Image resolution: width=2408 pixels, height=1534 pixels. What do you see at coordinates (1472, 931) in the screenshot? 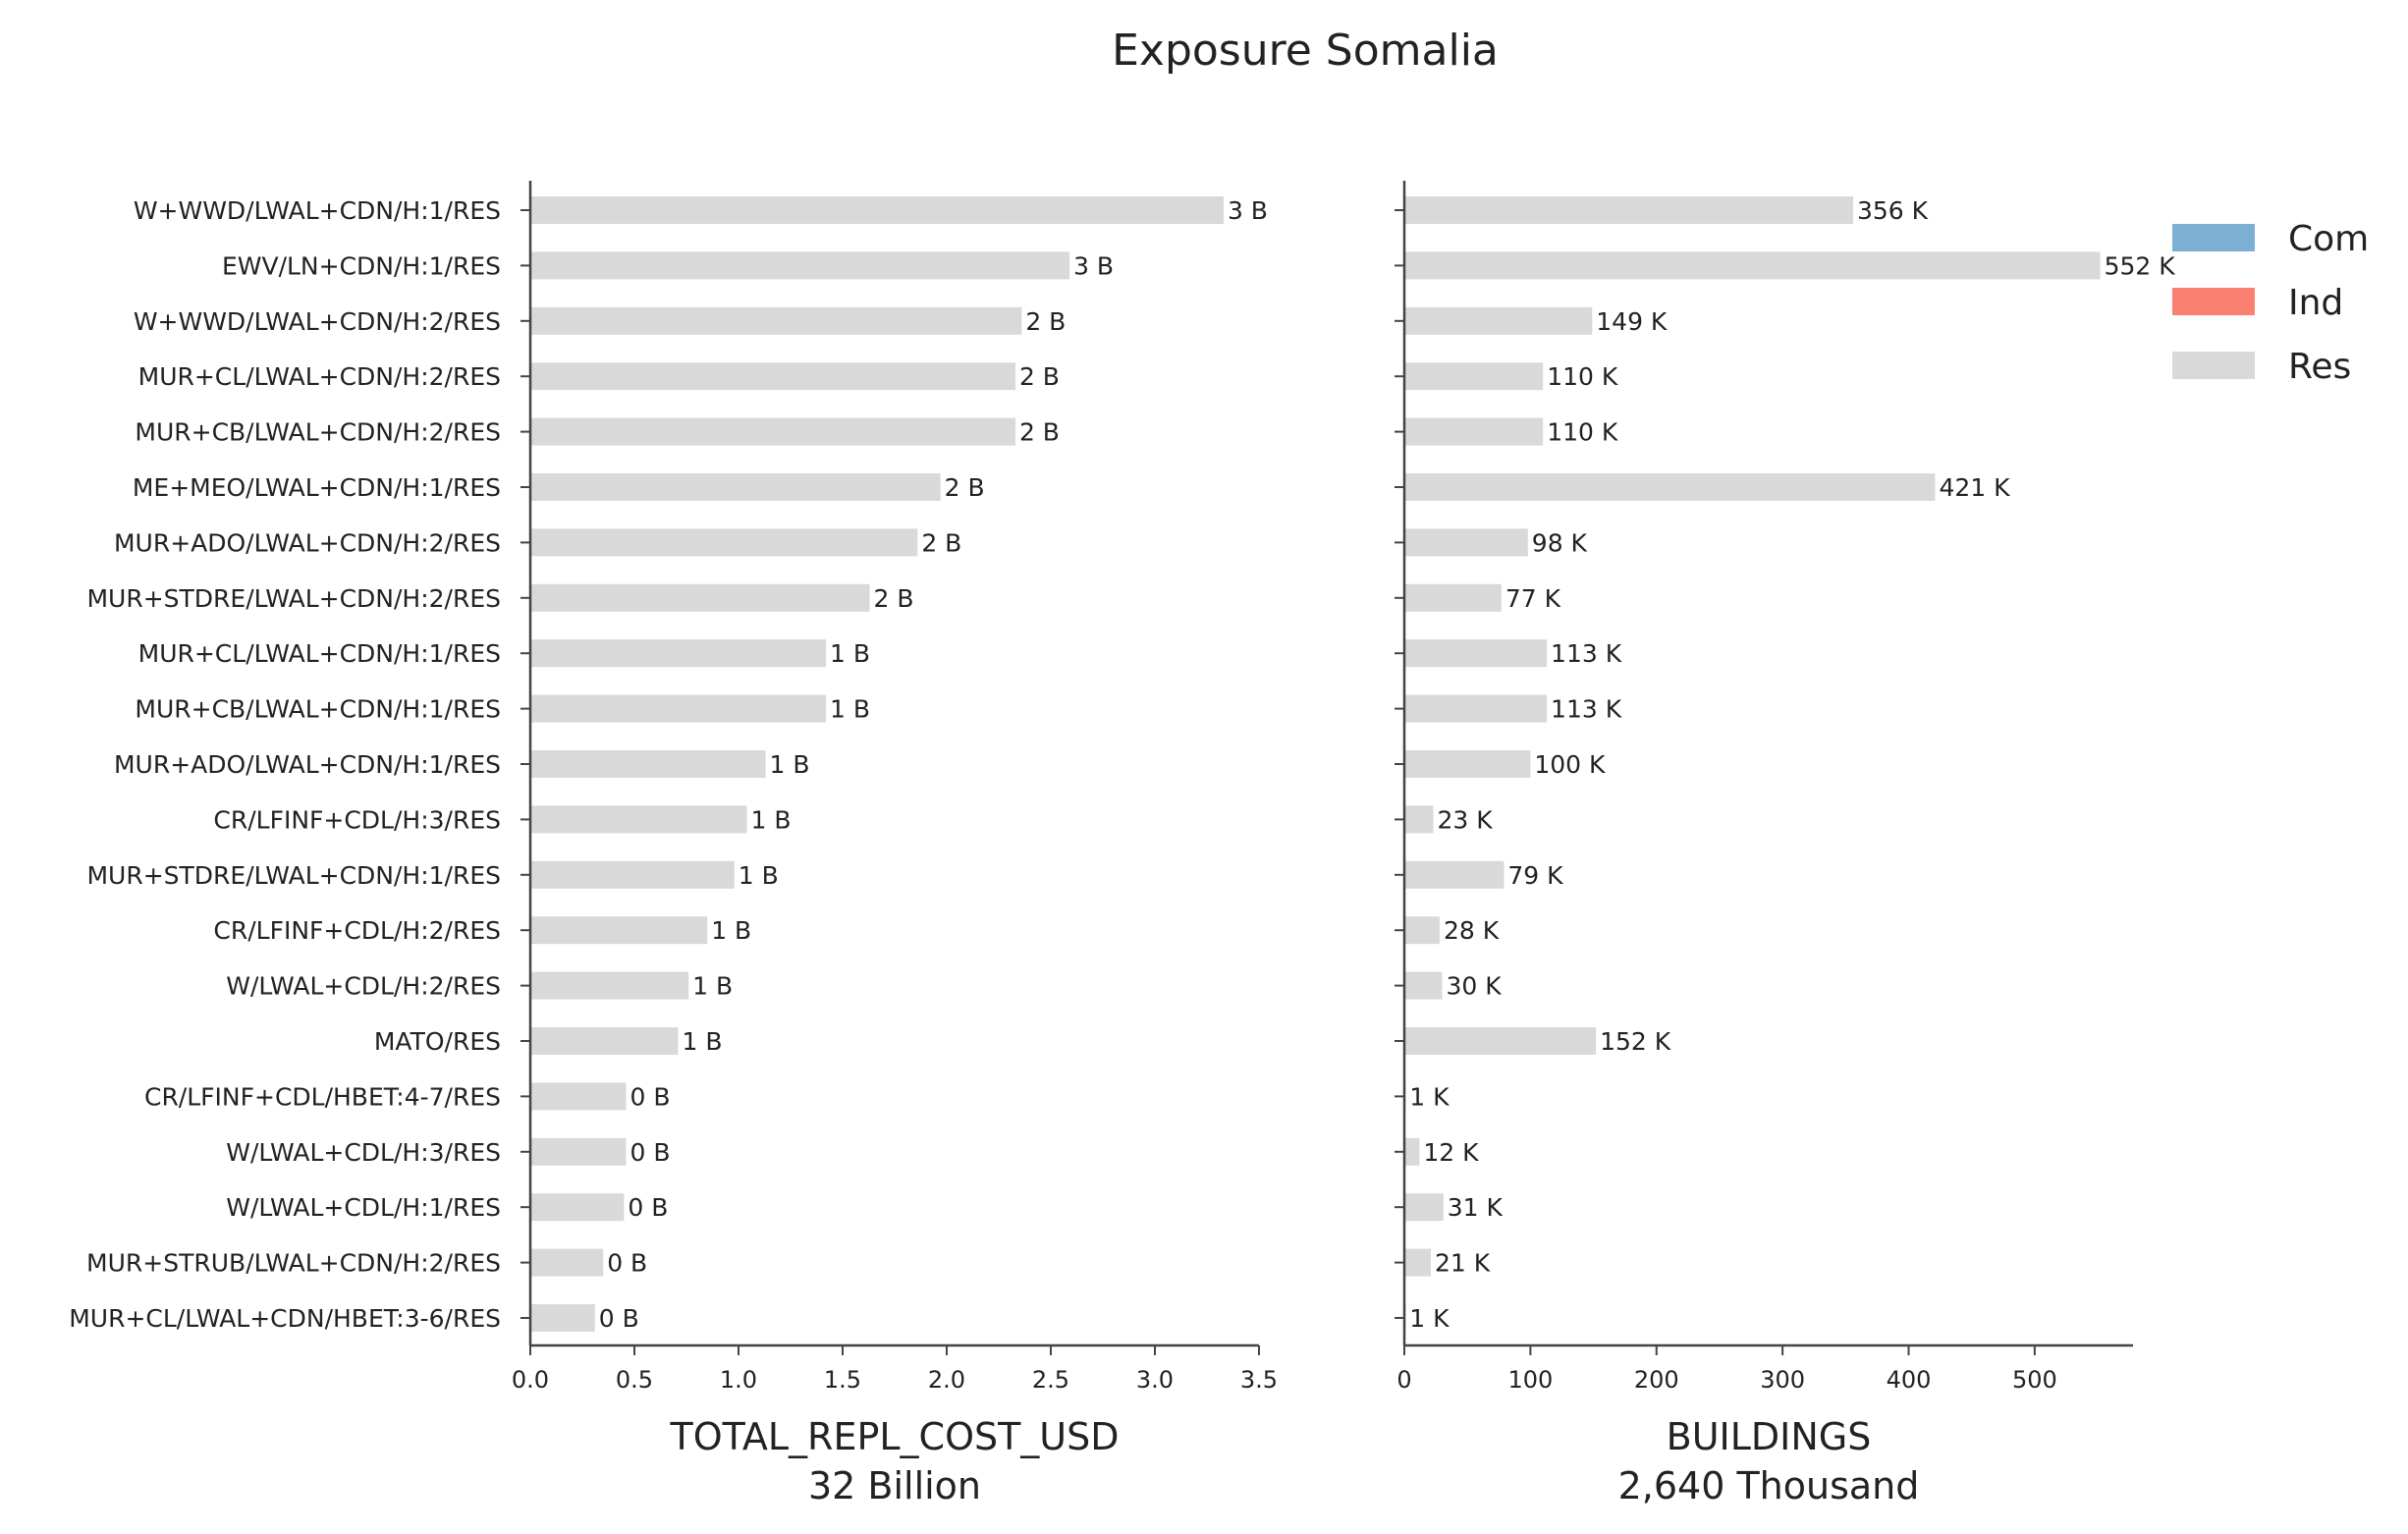
I see `data-label-2-14: 28 K` at bounding box center [1472, 931].